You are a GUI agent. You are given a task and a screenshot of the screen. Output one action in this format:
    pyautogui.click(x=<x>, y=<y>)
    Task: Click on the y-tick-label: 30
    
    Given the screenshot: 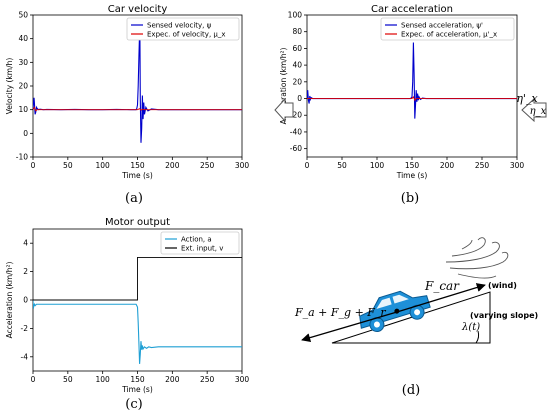 What is the action you would take?
    pyautogui.click(x=23, y=62)
    